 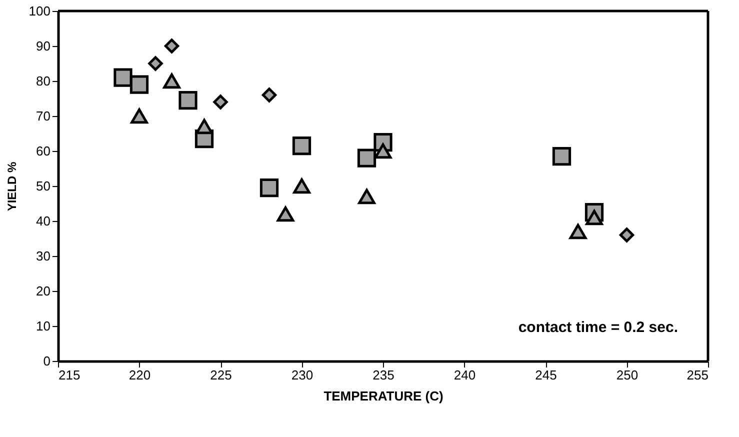 What do you see at coordinates (697, 375) in the screenshot?
I see `x-tick-label: 255` at bounding box center [697, 375].